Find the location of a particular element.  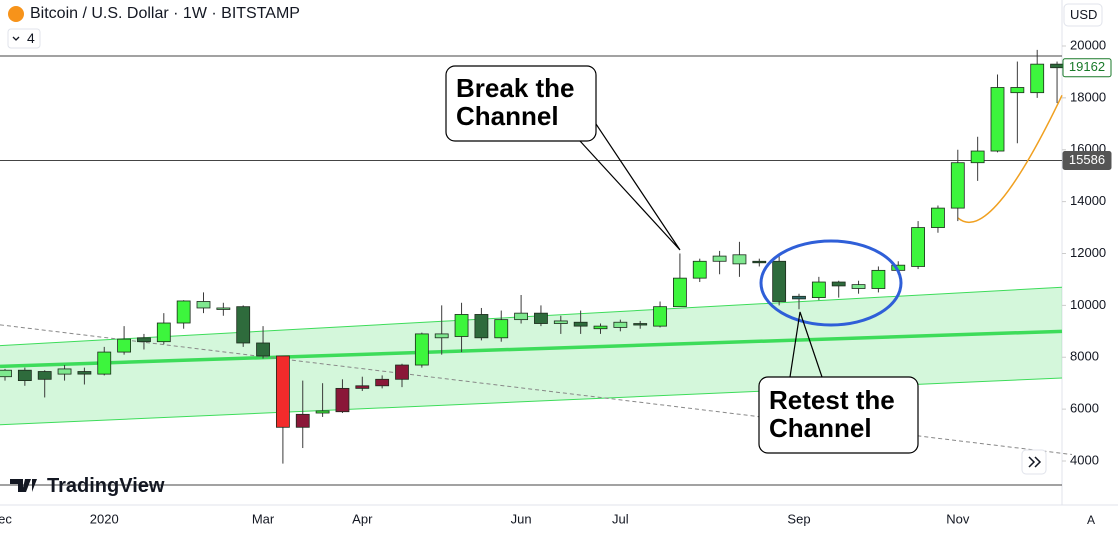

curve is located at coordinates (1010, 159).